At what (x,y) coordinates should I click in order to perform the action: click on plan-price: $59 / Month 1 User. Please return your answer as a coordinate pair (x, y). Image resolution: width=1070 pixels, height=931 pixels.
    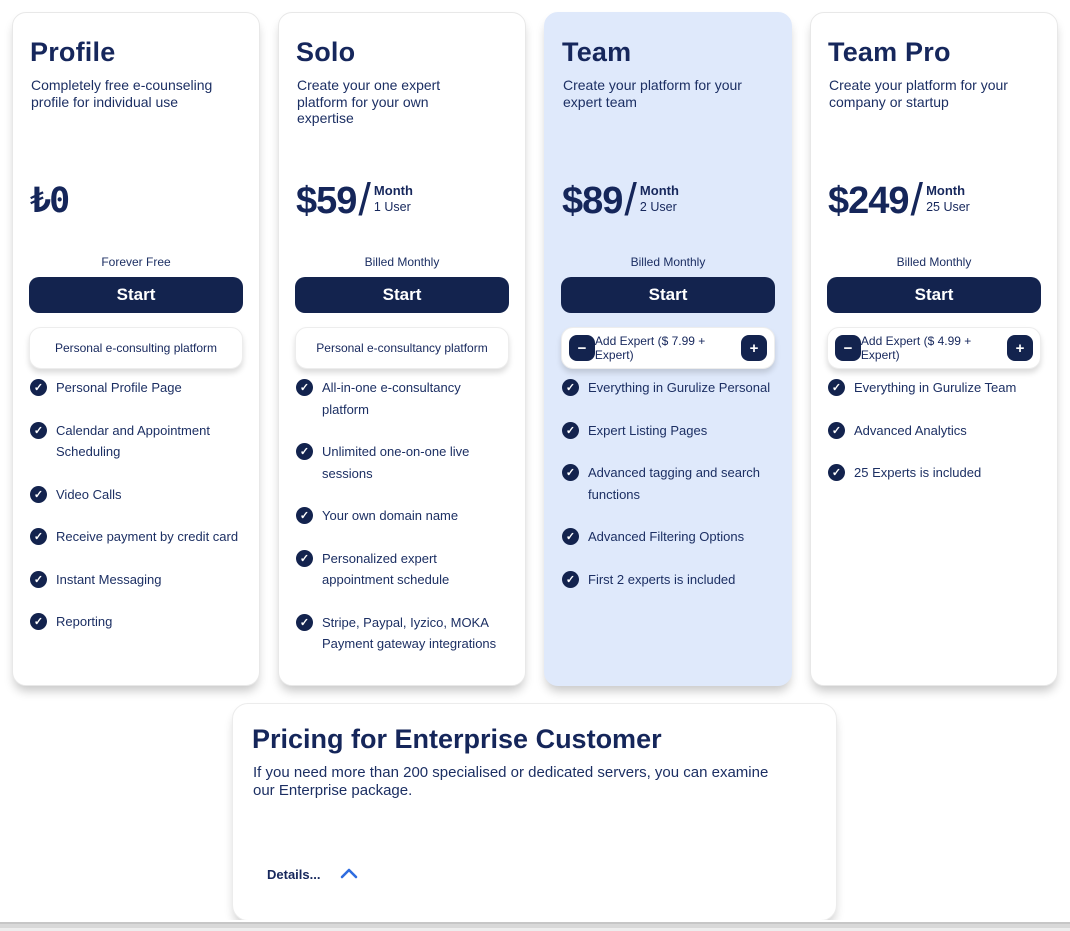
    Looking at the image, I should click on (354, 200).